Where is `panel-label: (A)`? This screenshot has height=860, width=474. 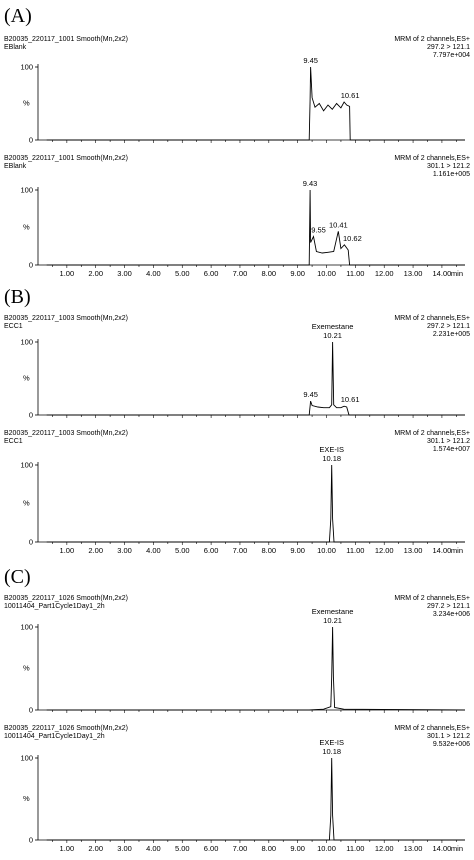 panel-label: (A) is located at coordinates (18, 16).